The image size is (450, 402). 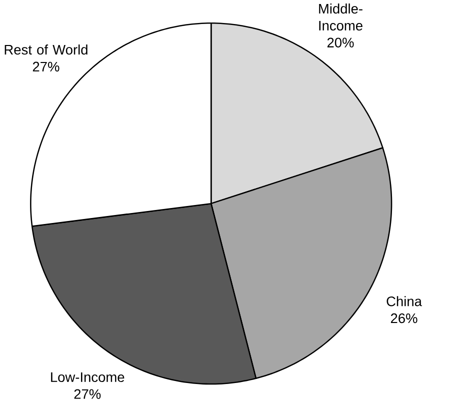 I want to click on data-label: 20%, so click(x=340, y=43).